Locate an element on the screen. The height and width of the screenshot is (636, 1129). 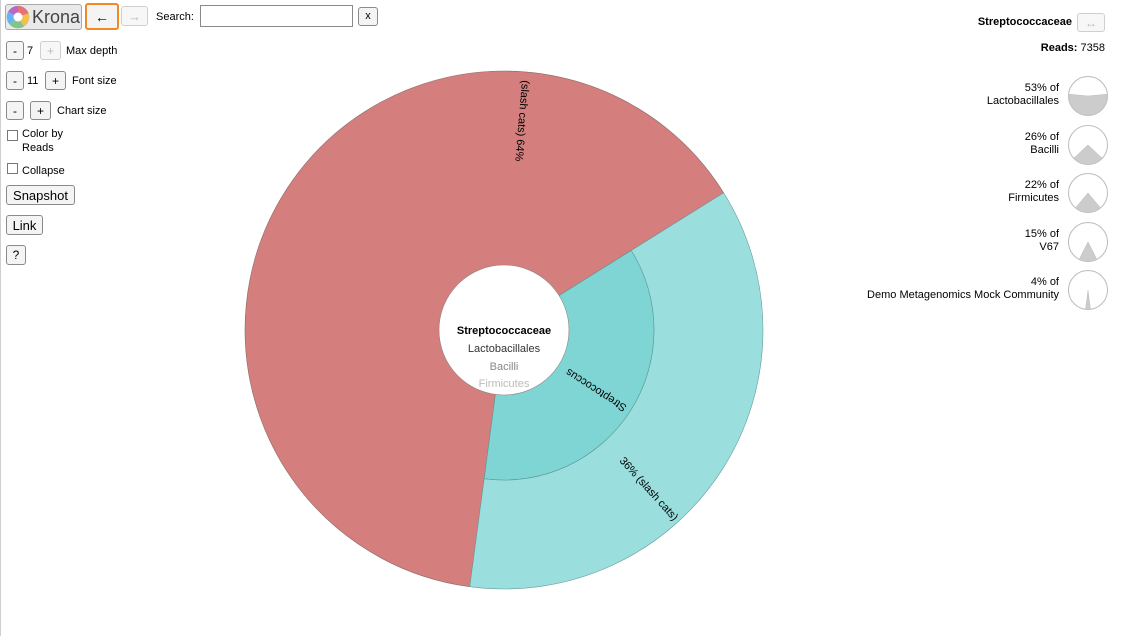
color-by-label-line1: Color by is located at coordinates (42, 134).